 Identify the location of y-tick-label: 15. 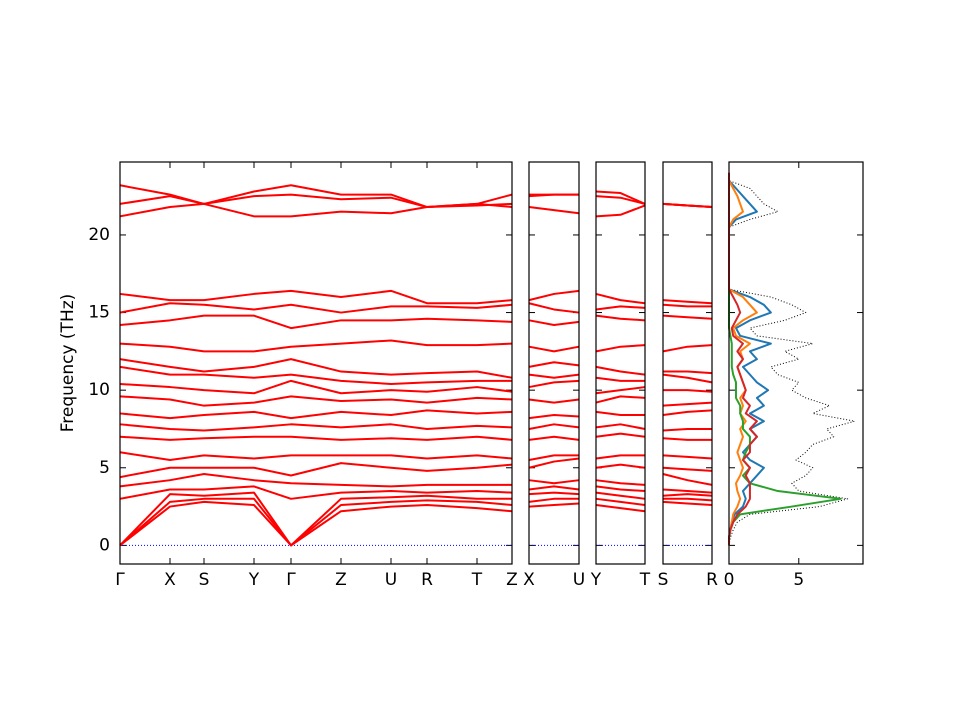
(99, 313).